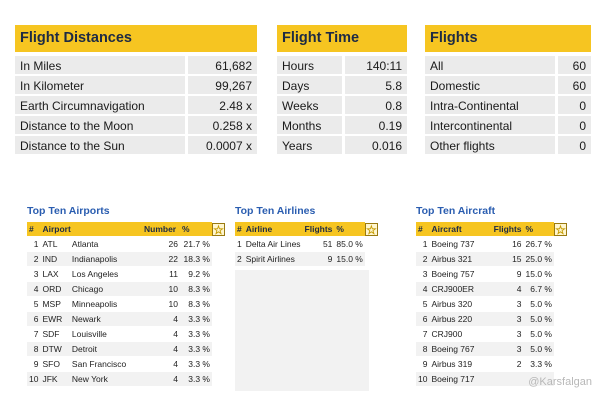 This screenshot has height=400, width=600. I want to click on airlines-title: Top Ten Airlines, so click(275, 211).